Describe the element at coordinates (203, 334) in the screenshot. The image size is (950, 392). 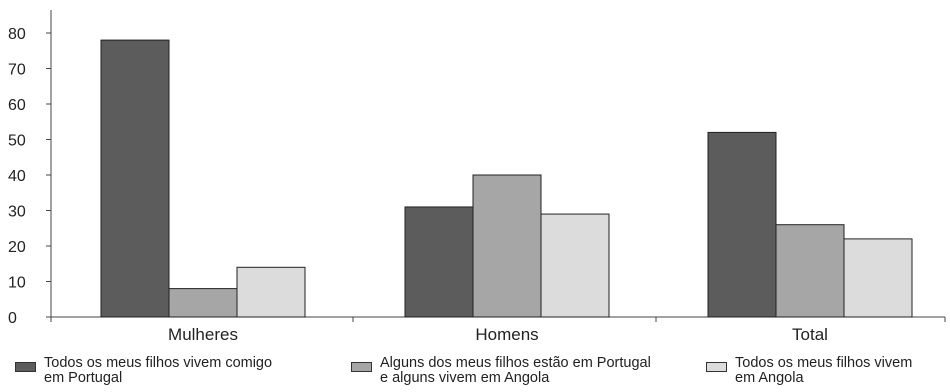
I see `x-category-label: Mulheres` at that location.